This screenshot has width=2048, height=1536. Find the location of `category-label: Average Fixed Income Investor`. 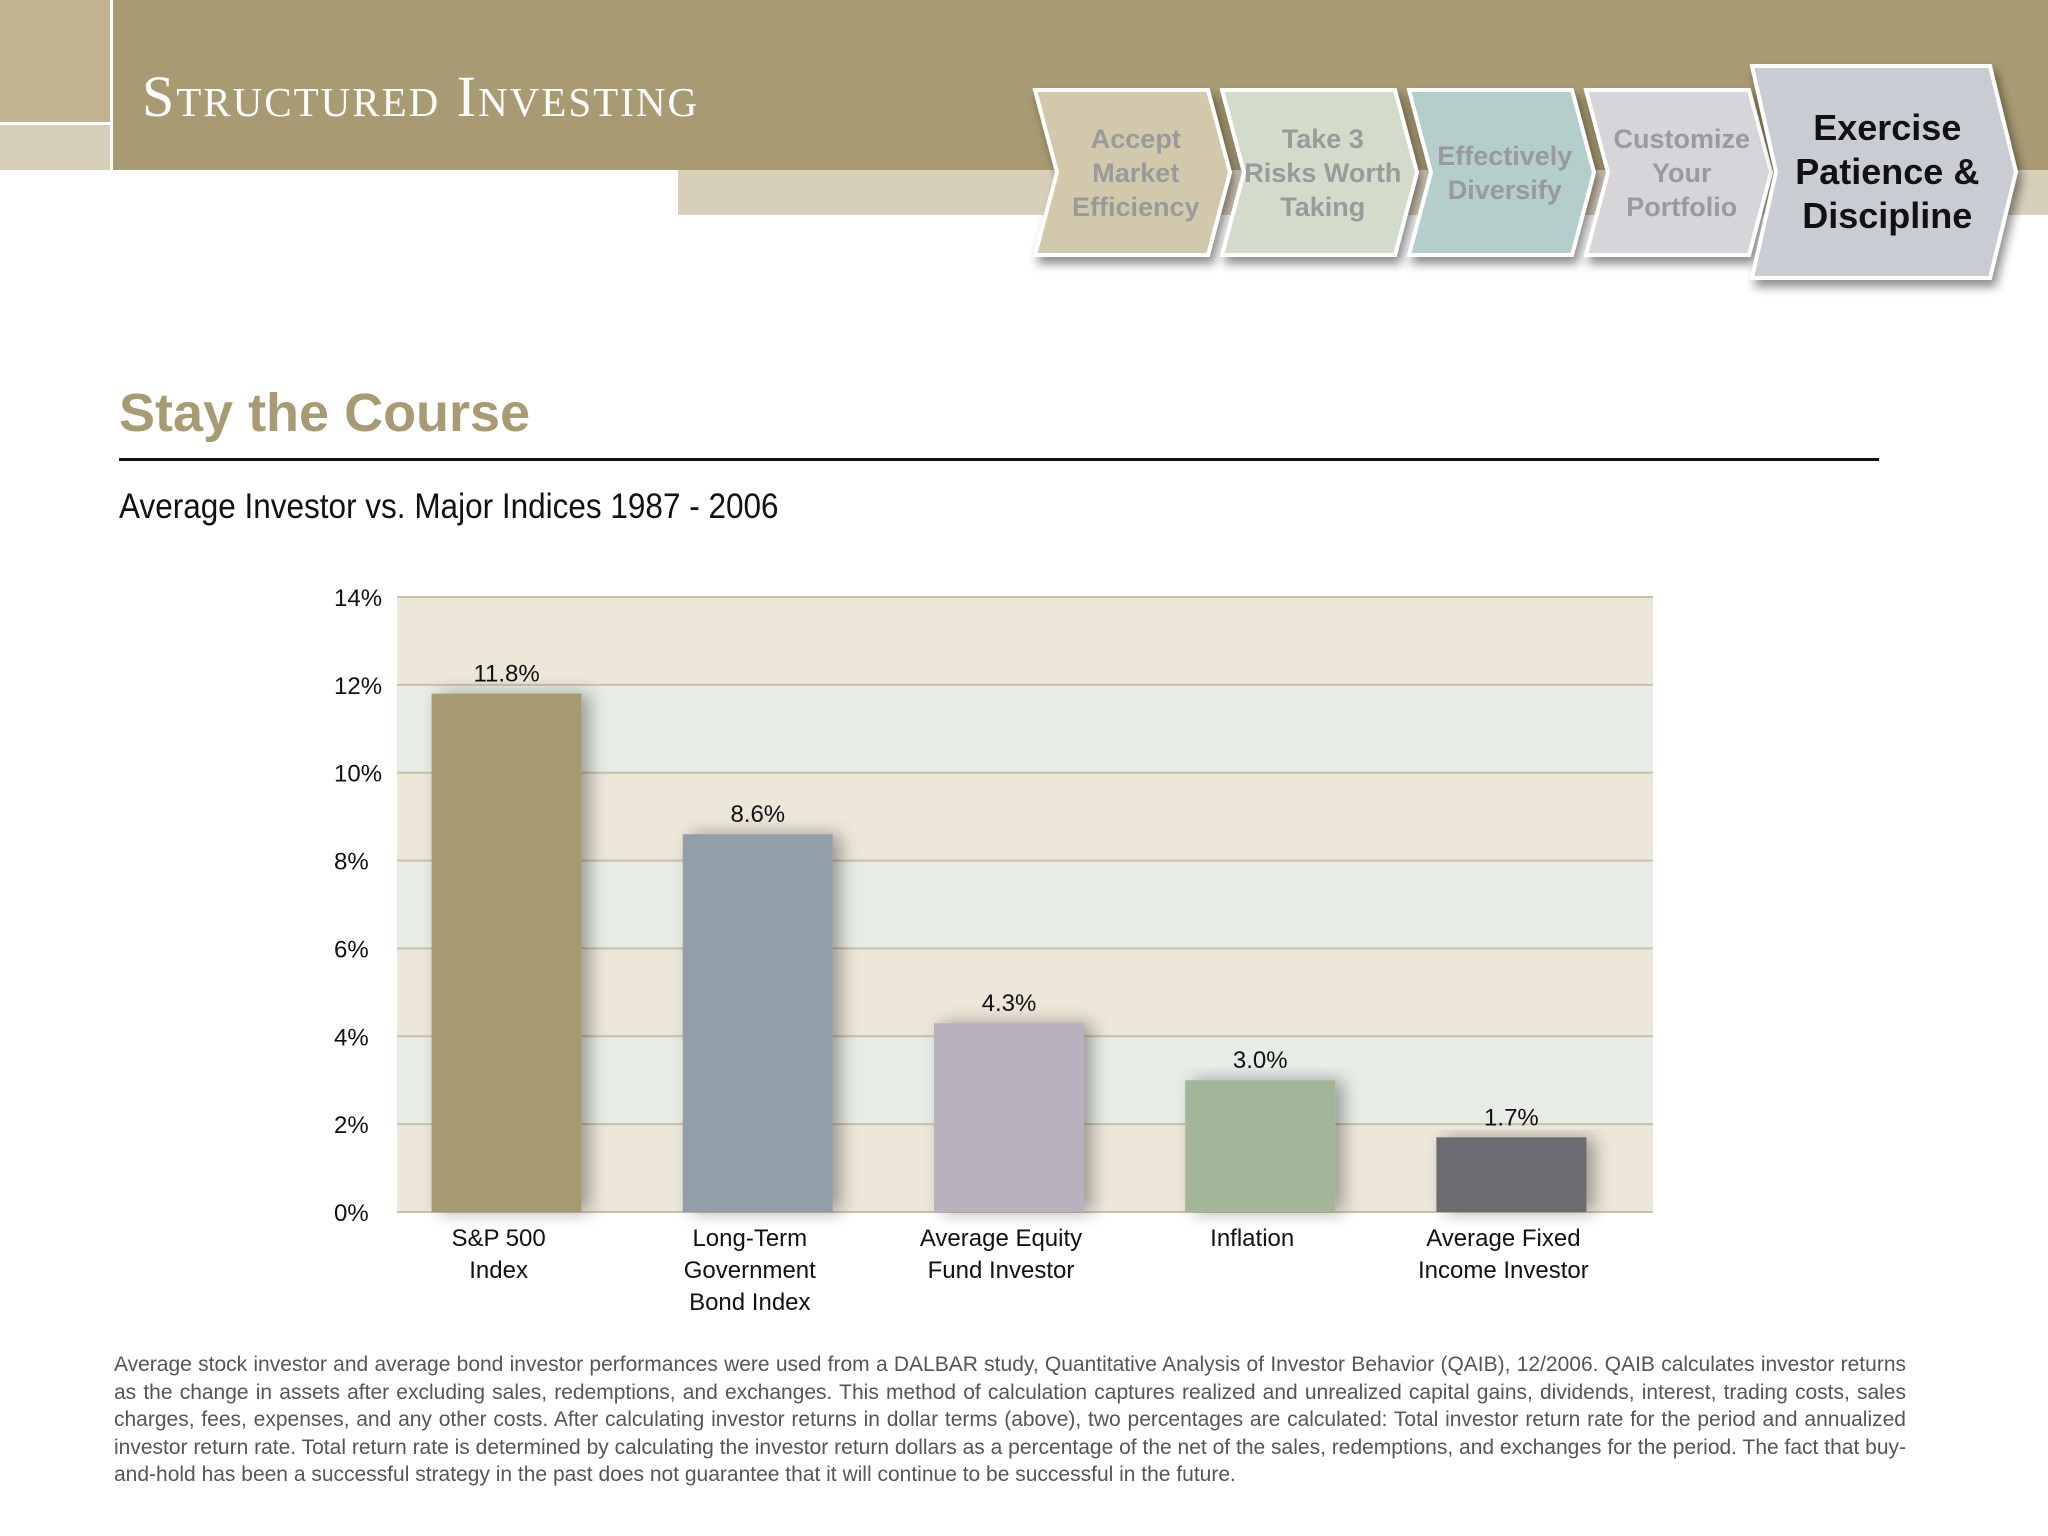

category-label: Average Fixed Income Investor is located at coordinates (1503, 1254).